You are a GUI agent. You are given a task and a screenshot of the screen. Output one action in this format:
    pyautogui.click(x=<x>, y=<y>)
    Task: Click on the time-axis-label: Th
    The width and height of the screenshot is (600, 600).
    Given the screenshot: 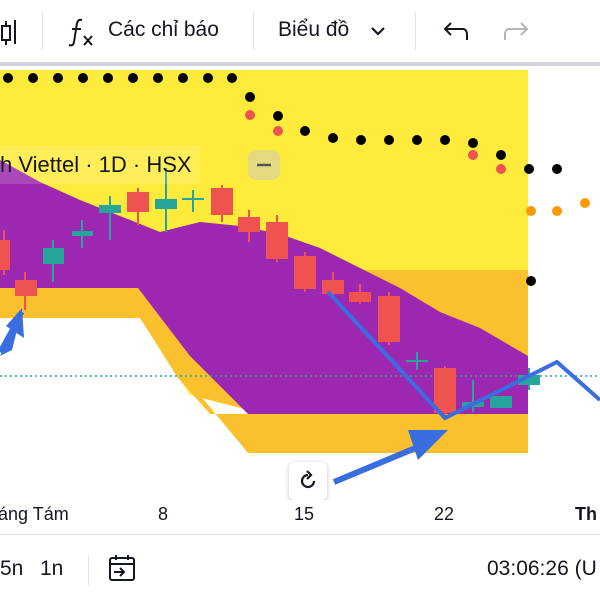 What is the action you would take?
    pyautogui.click(x=586, y=514)
    